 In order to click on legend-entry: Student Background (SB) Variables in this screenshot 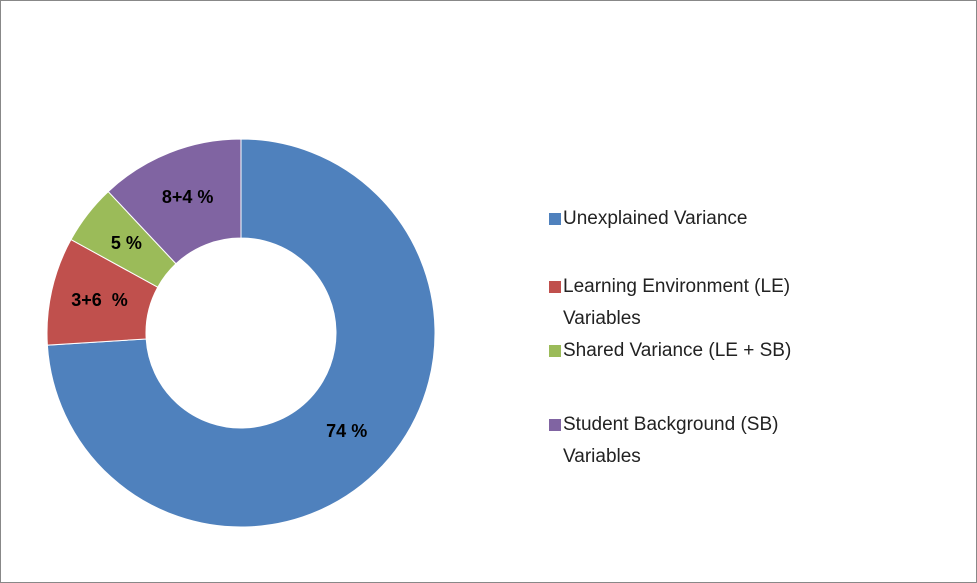, I will do `click(674, 441)`.